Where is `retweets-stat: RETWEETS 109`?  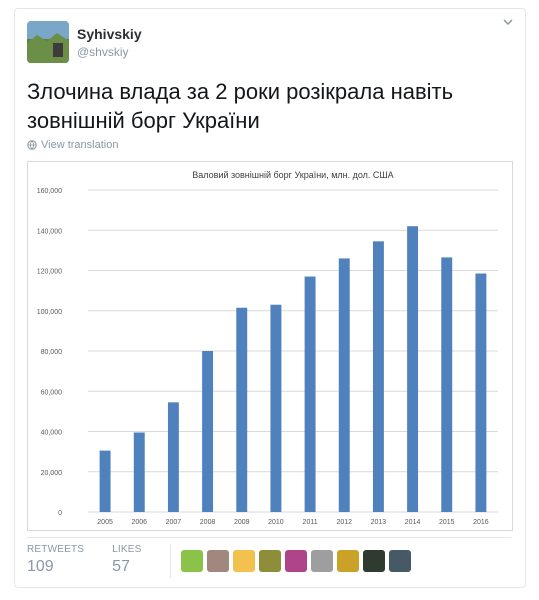
retweets-stat: RETWEETS 109 is located at coordinates (55, 560).